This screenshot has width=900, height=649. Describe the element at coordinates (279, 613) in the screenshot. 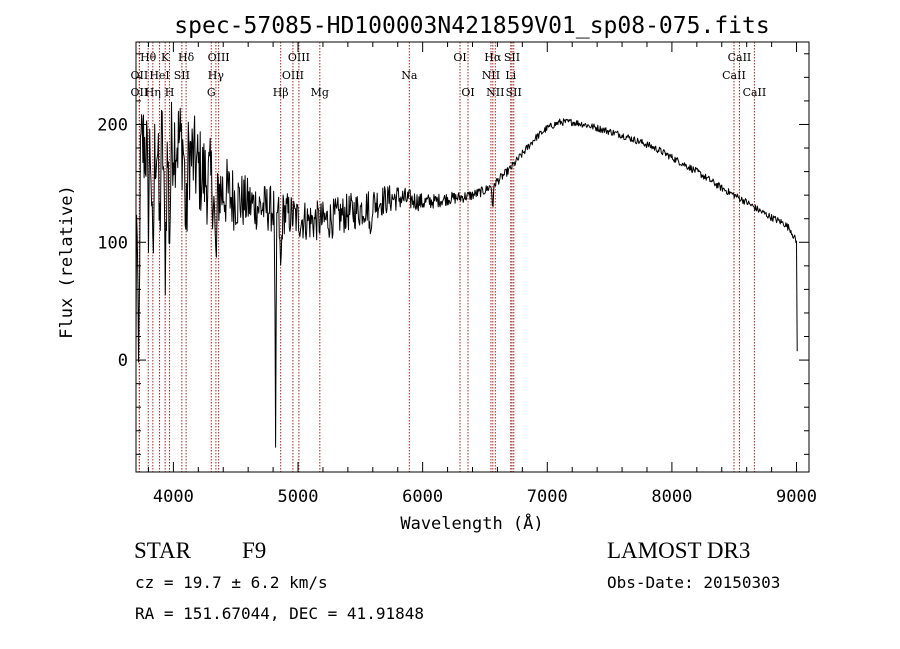

I see `coordinates: RA = 151.67044, DEC = 41.91848` at that location.